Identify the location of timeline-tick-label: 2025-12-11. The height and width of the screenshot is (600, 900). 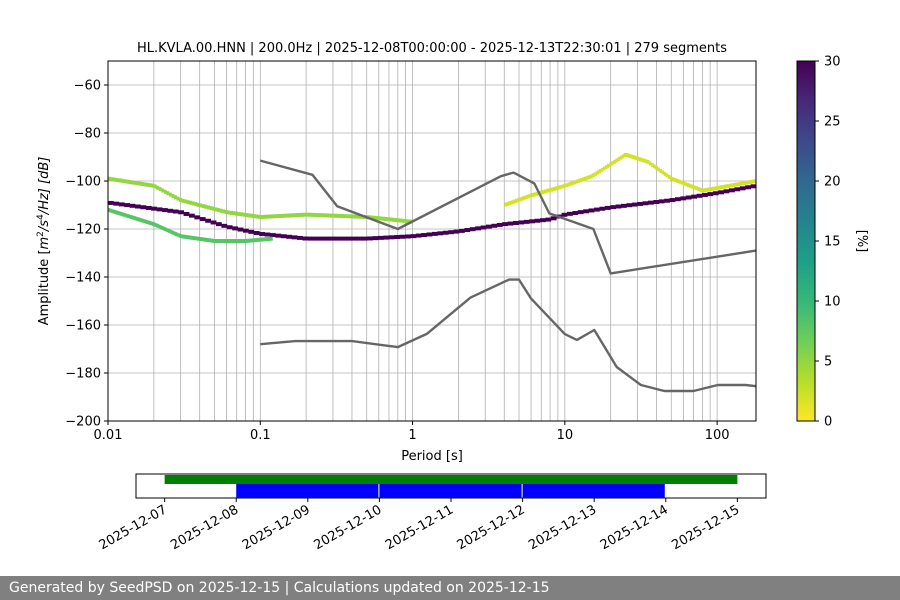
(419, 527).